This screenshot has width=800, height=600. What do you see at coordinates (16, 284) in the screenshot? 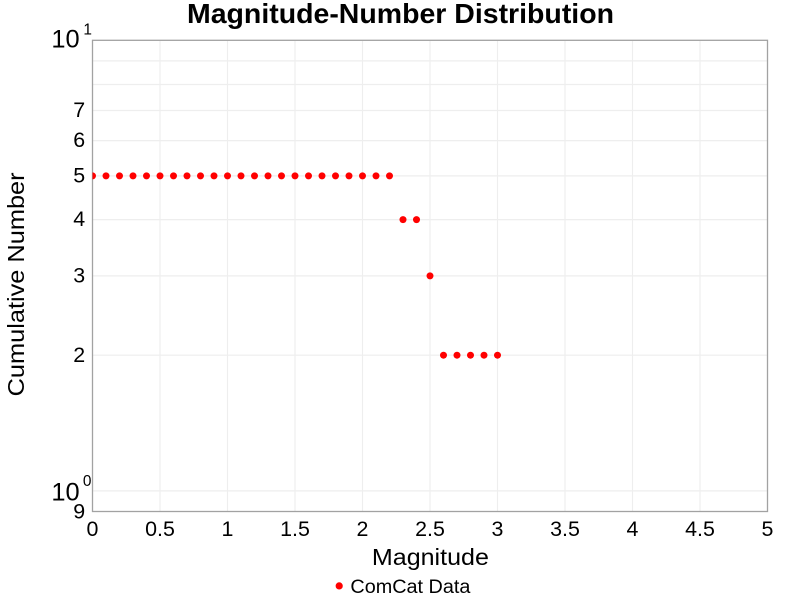
I see `svg-text: Cumulative Number` at bounding box center [16, 284].